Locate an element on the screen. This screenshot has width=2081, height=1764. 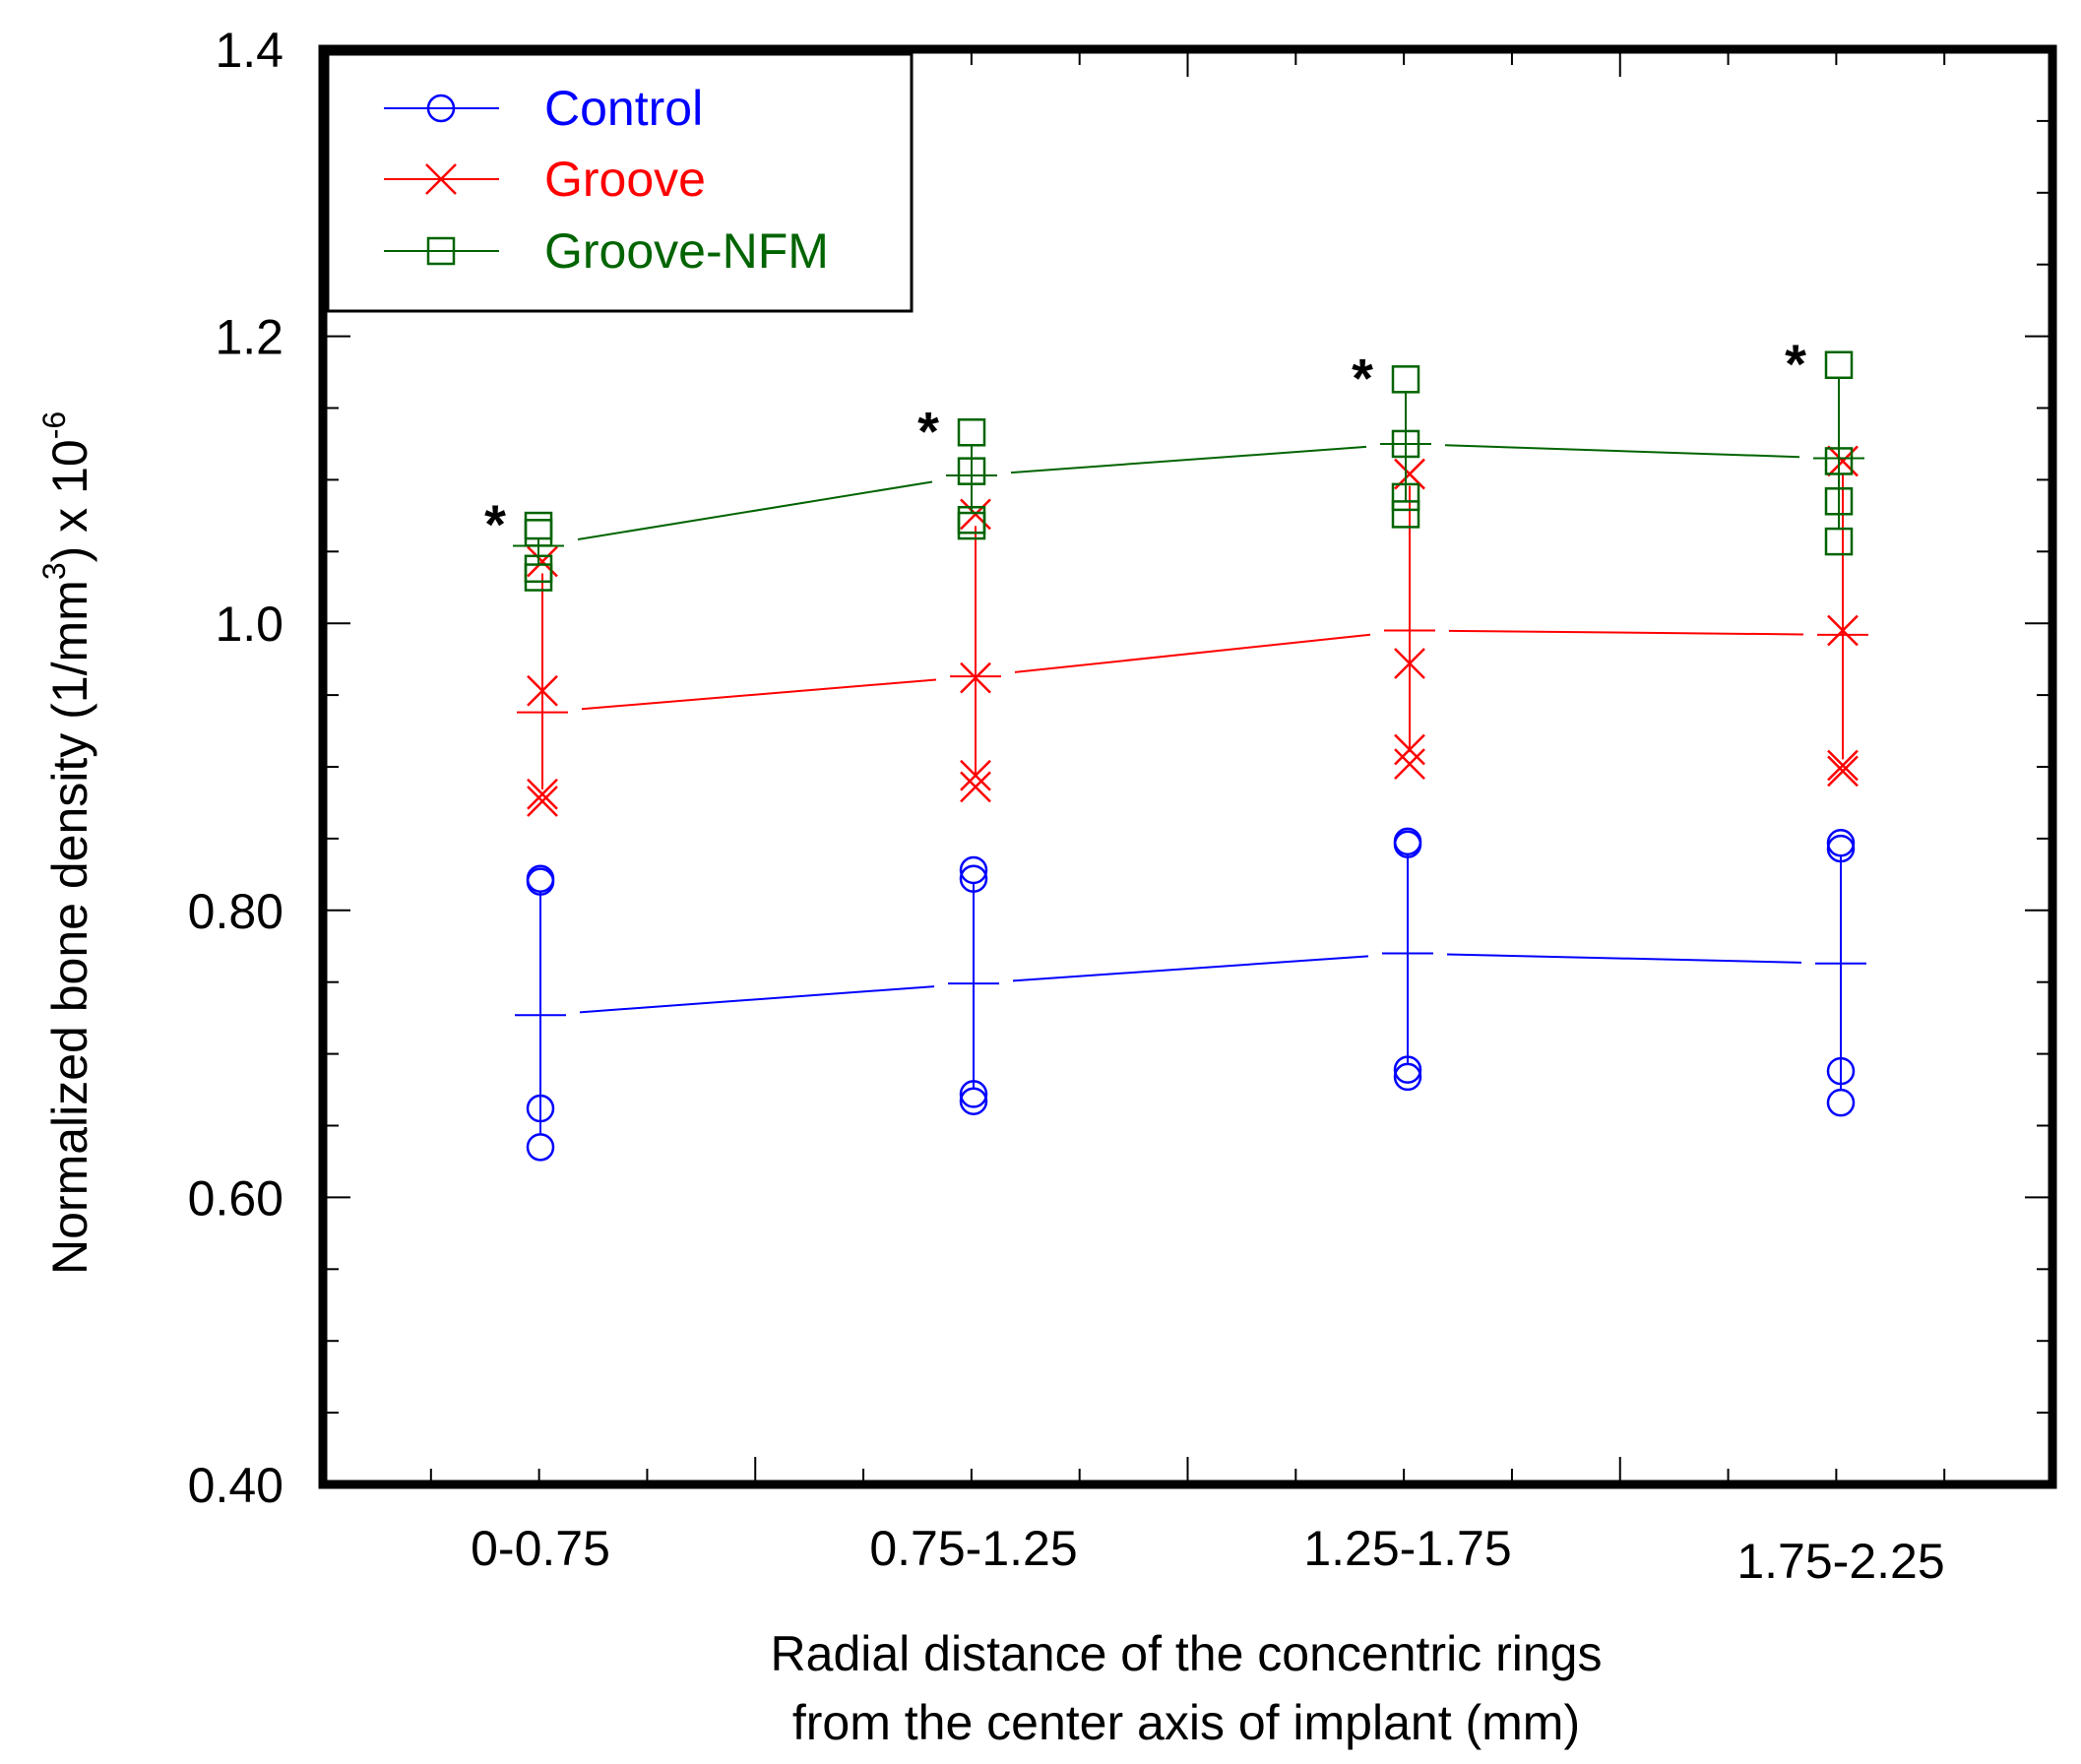
x-axis-title-line-1: Radial distance of the concentric rings is located at coordinates (1187, 1653).